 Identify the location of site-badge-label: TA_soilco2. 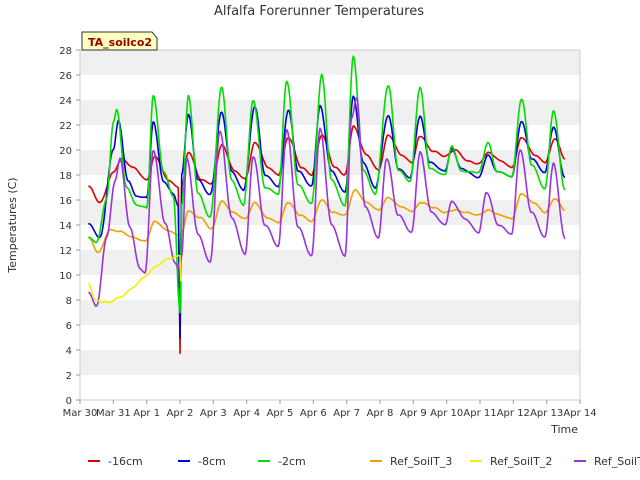
(120, 42).